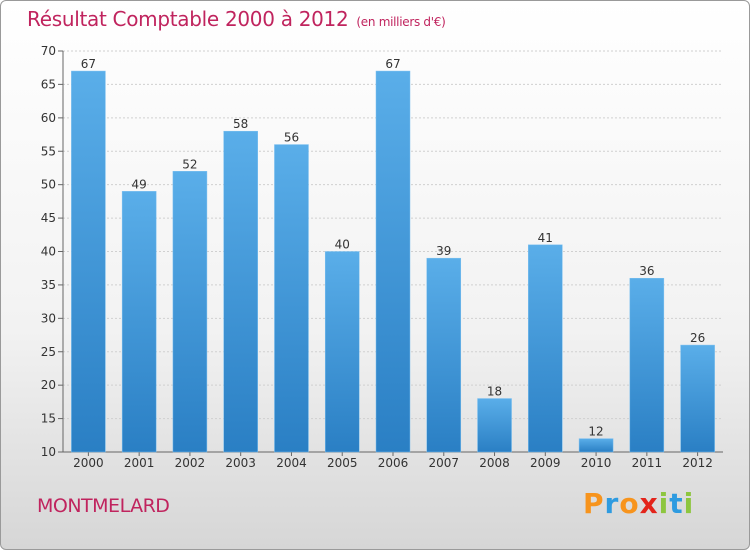 This screenshot has height=550, width=750. I want to click on y-tick-labels: 10 15 20 25 30 35 40 45 50 55 60 65 70, so click(48, 251).